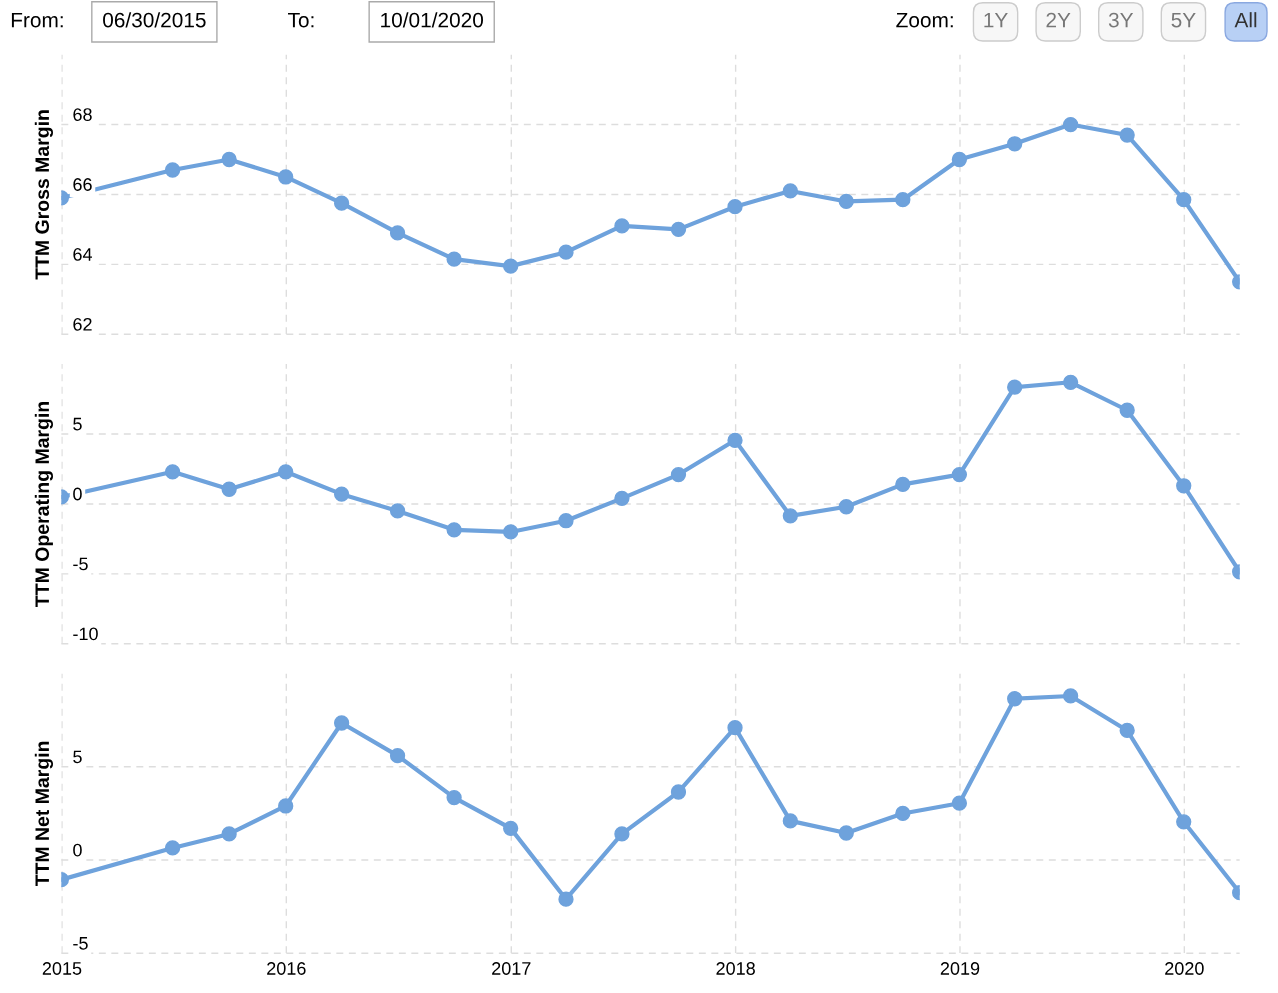 The height and width of the screenshot is (993, 1278). I want to click on text: 5Y, so click(1183, 20).